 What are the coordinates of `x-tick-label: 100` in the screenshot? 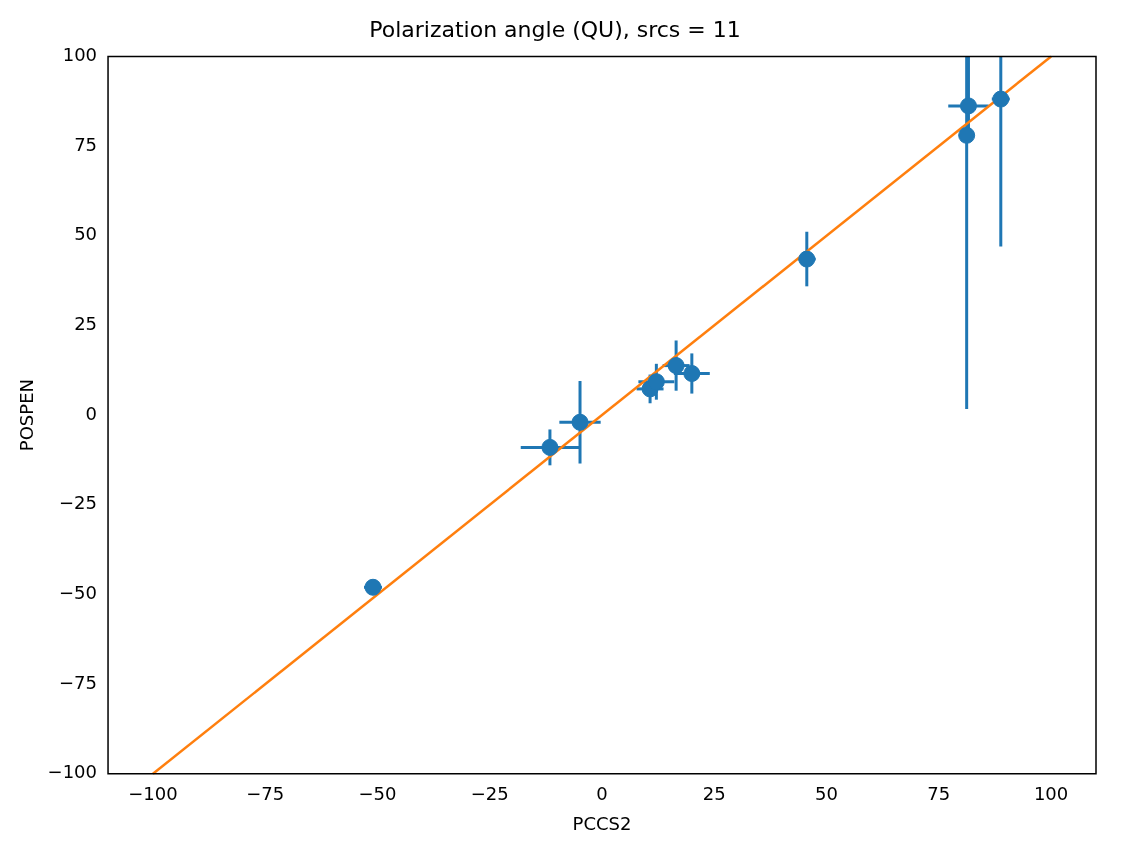 It's located at (1051, 794).